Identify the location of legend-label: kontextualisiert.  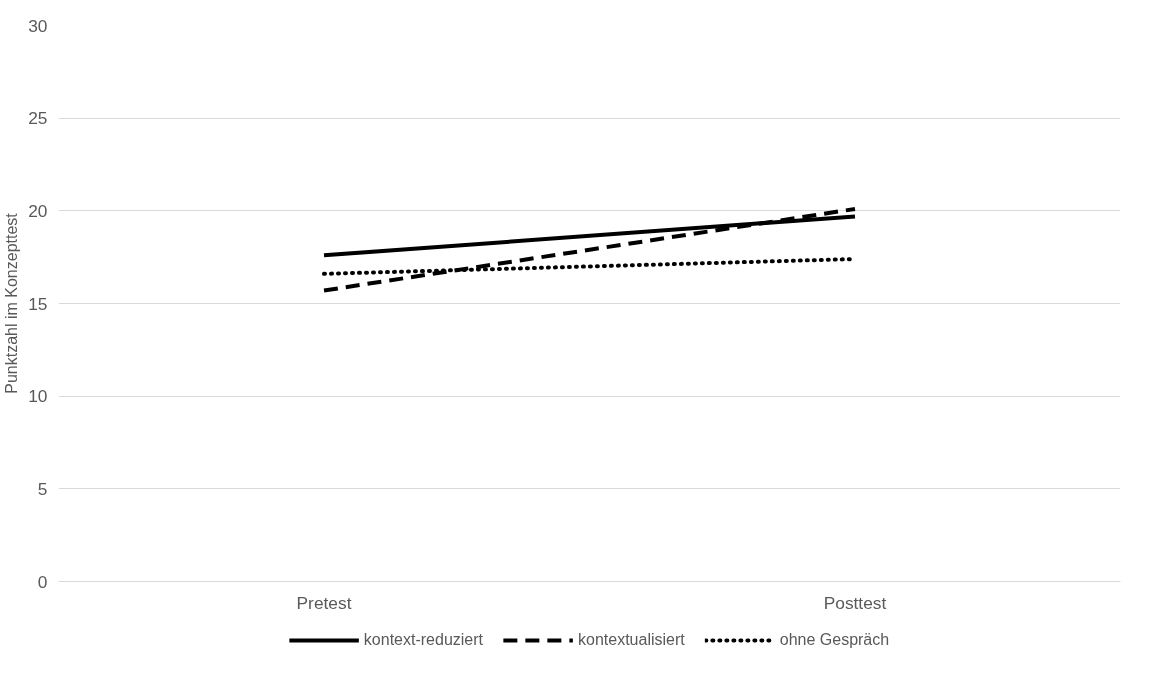
(631, 640).